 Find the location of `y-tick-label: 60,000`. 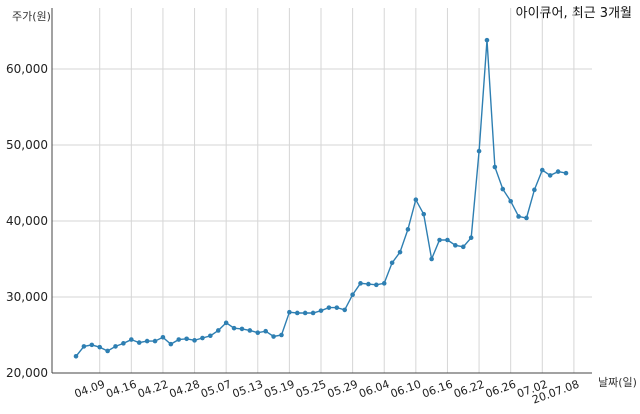

y-tick-label: 60,000 is located at coordinates (27, 69).